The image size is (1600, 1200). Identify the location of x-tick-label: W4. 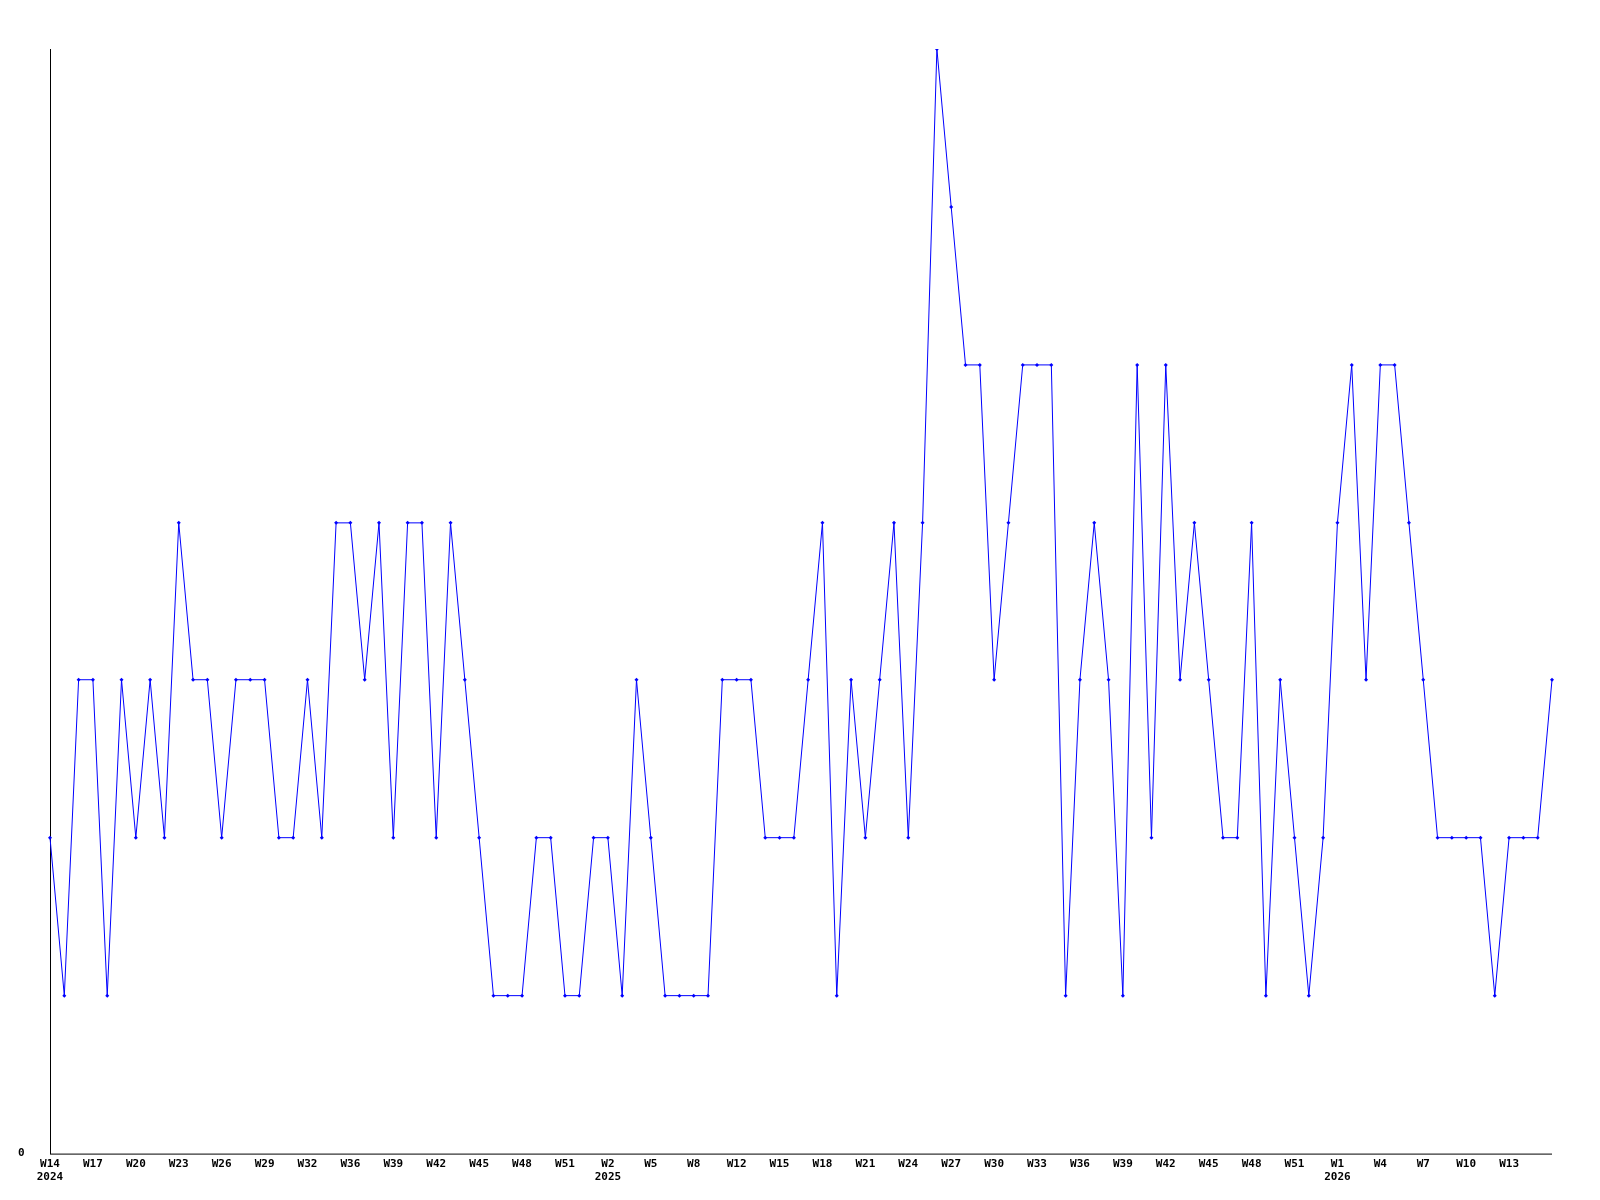
(1380, 1164).